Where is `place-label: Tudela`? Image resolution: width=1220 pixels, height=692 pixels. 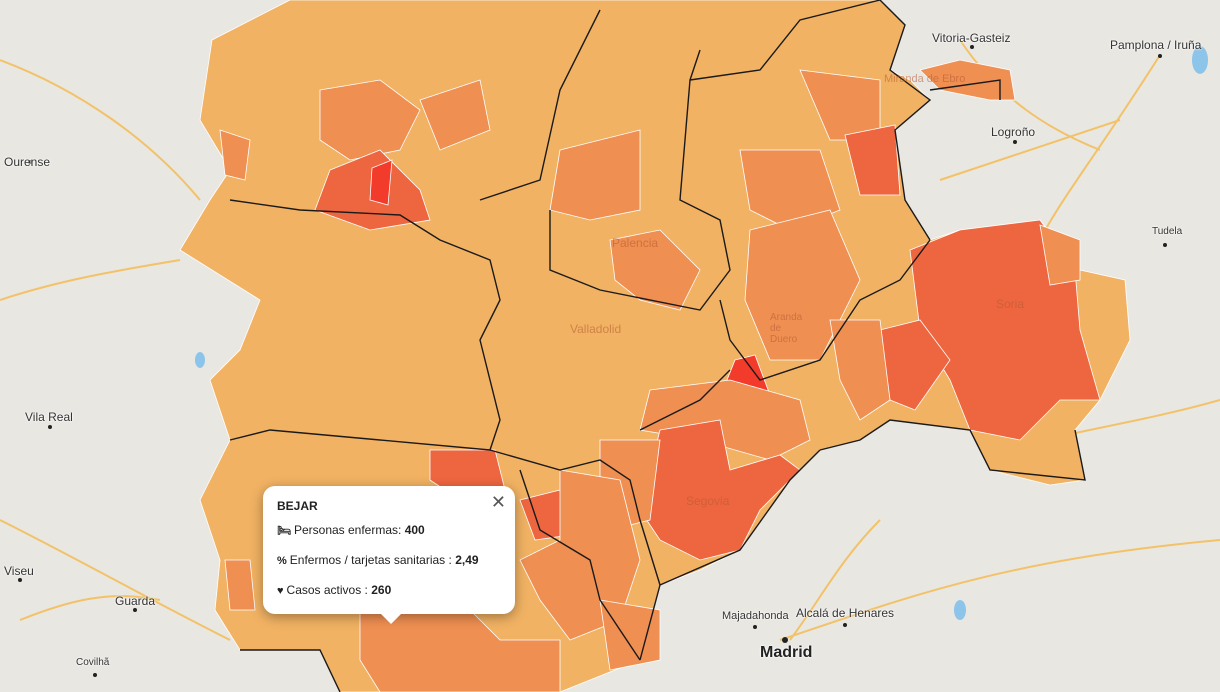 place-label: Tudela is located at coordinates (1167, 231).